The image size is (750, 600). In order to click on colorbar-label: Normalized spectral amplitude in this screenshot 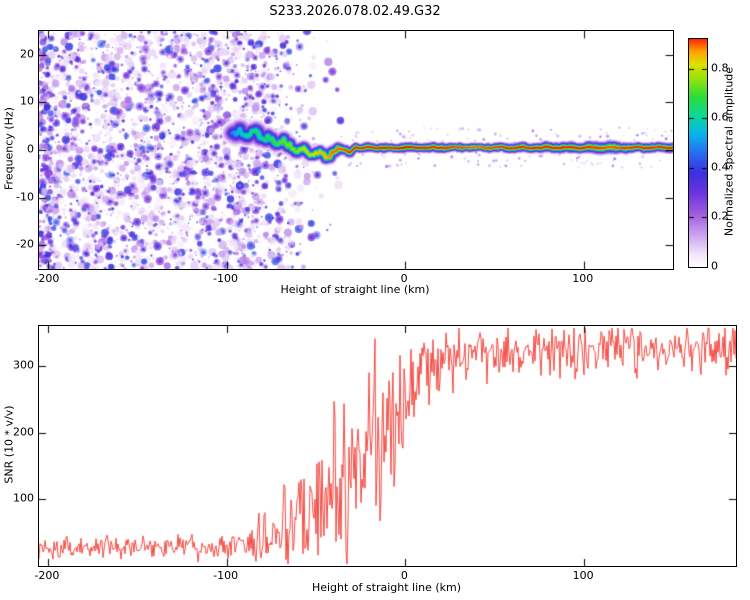, I will do `click(729, 151)`.